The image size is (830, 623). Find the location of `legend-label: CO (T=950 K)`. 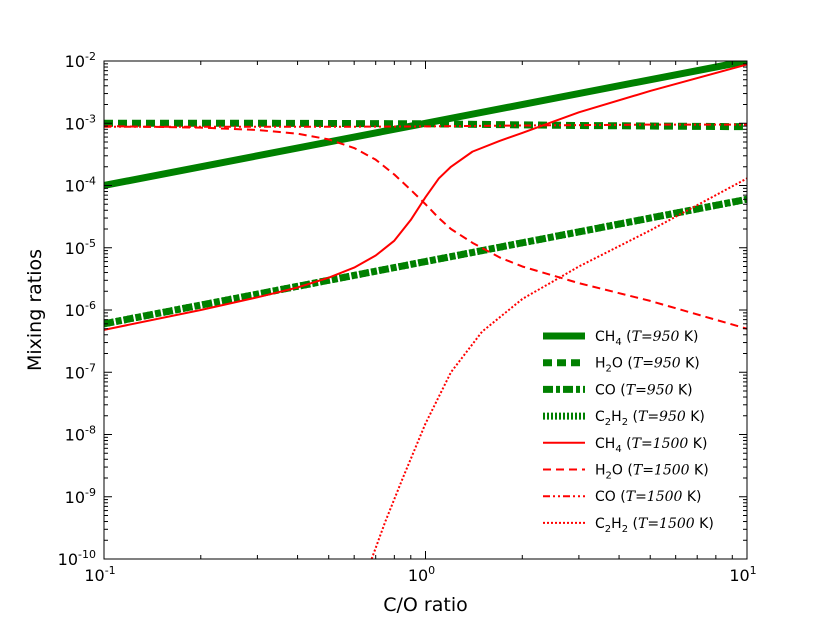

legend-label: CO (T=950 K) is located at coordinates (644, 390).